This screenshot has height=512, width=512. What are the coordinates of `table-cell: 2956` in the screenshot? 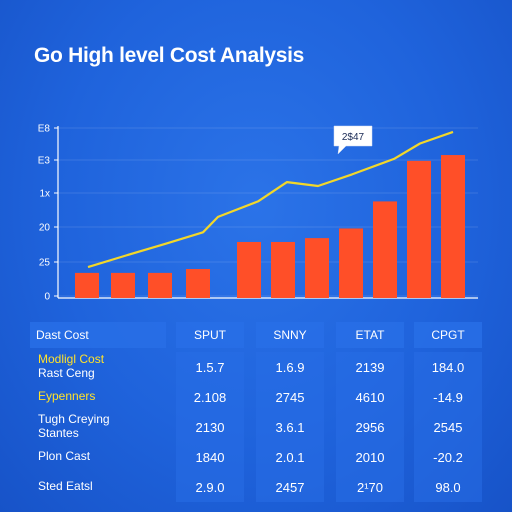 It's located at (370, 427).